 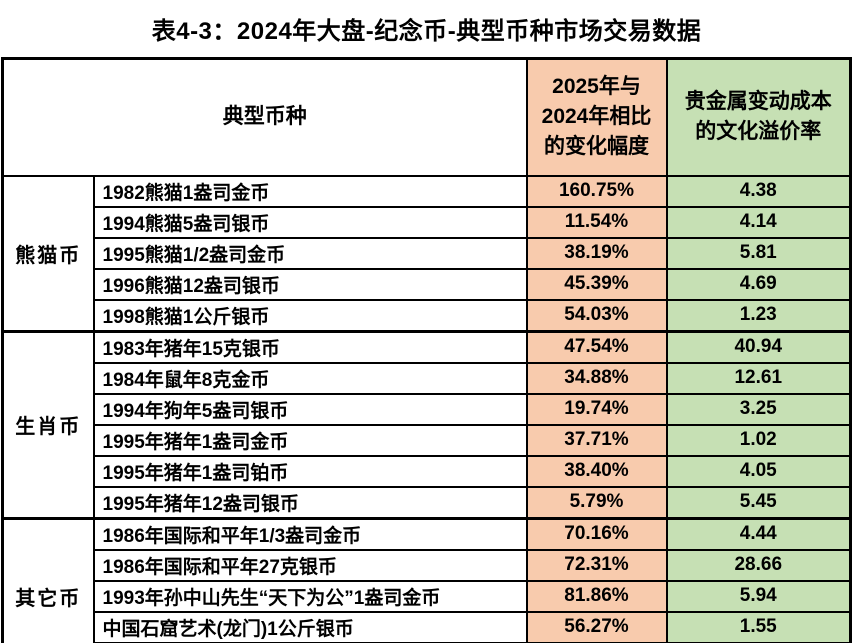 I want to click on group-label-other: 其它币, so click(x=48, y=579).